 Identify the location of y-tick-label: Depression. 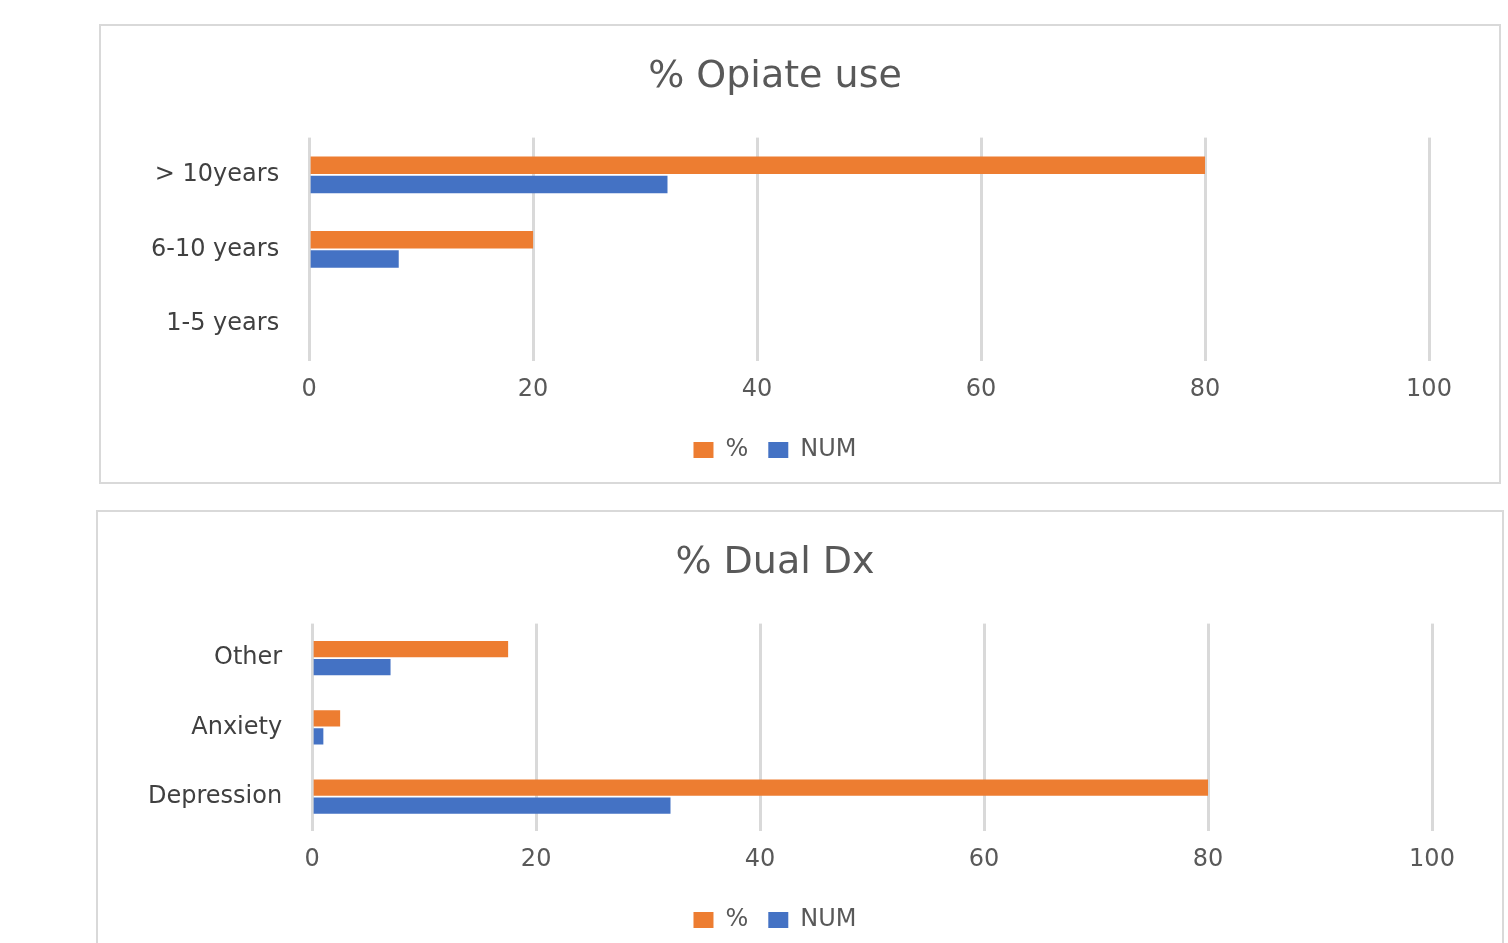
(215, 794).